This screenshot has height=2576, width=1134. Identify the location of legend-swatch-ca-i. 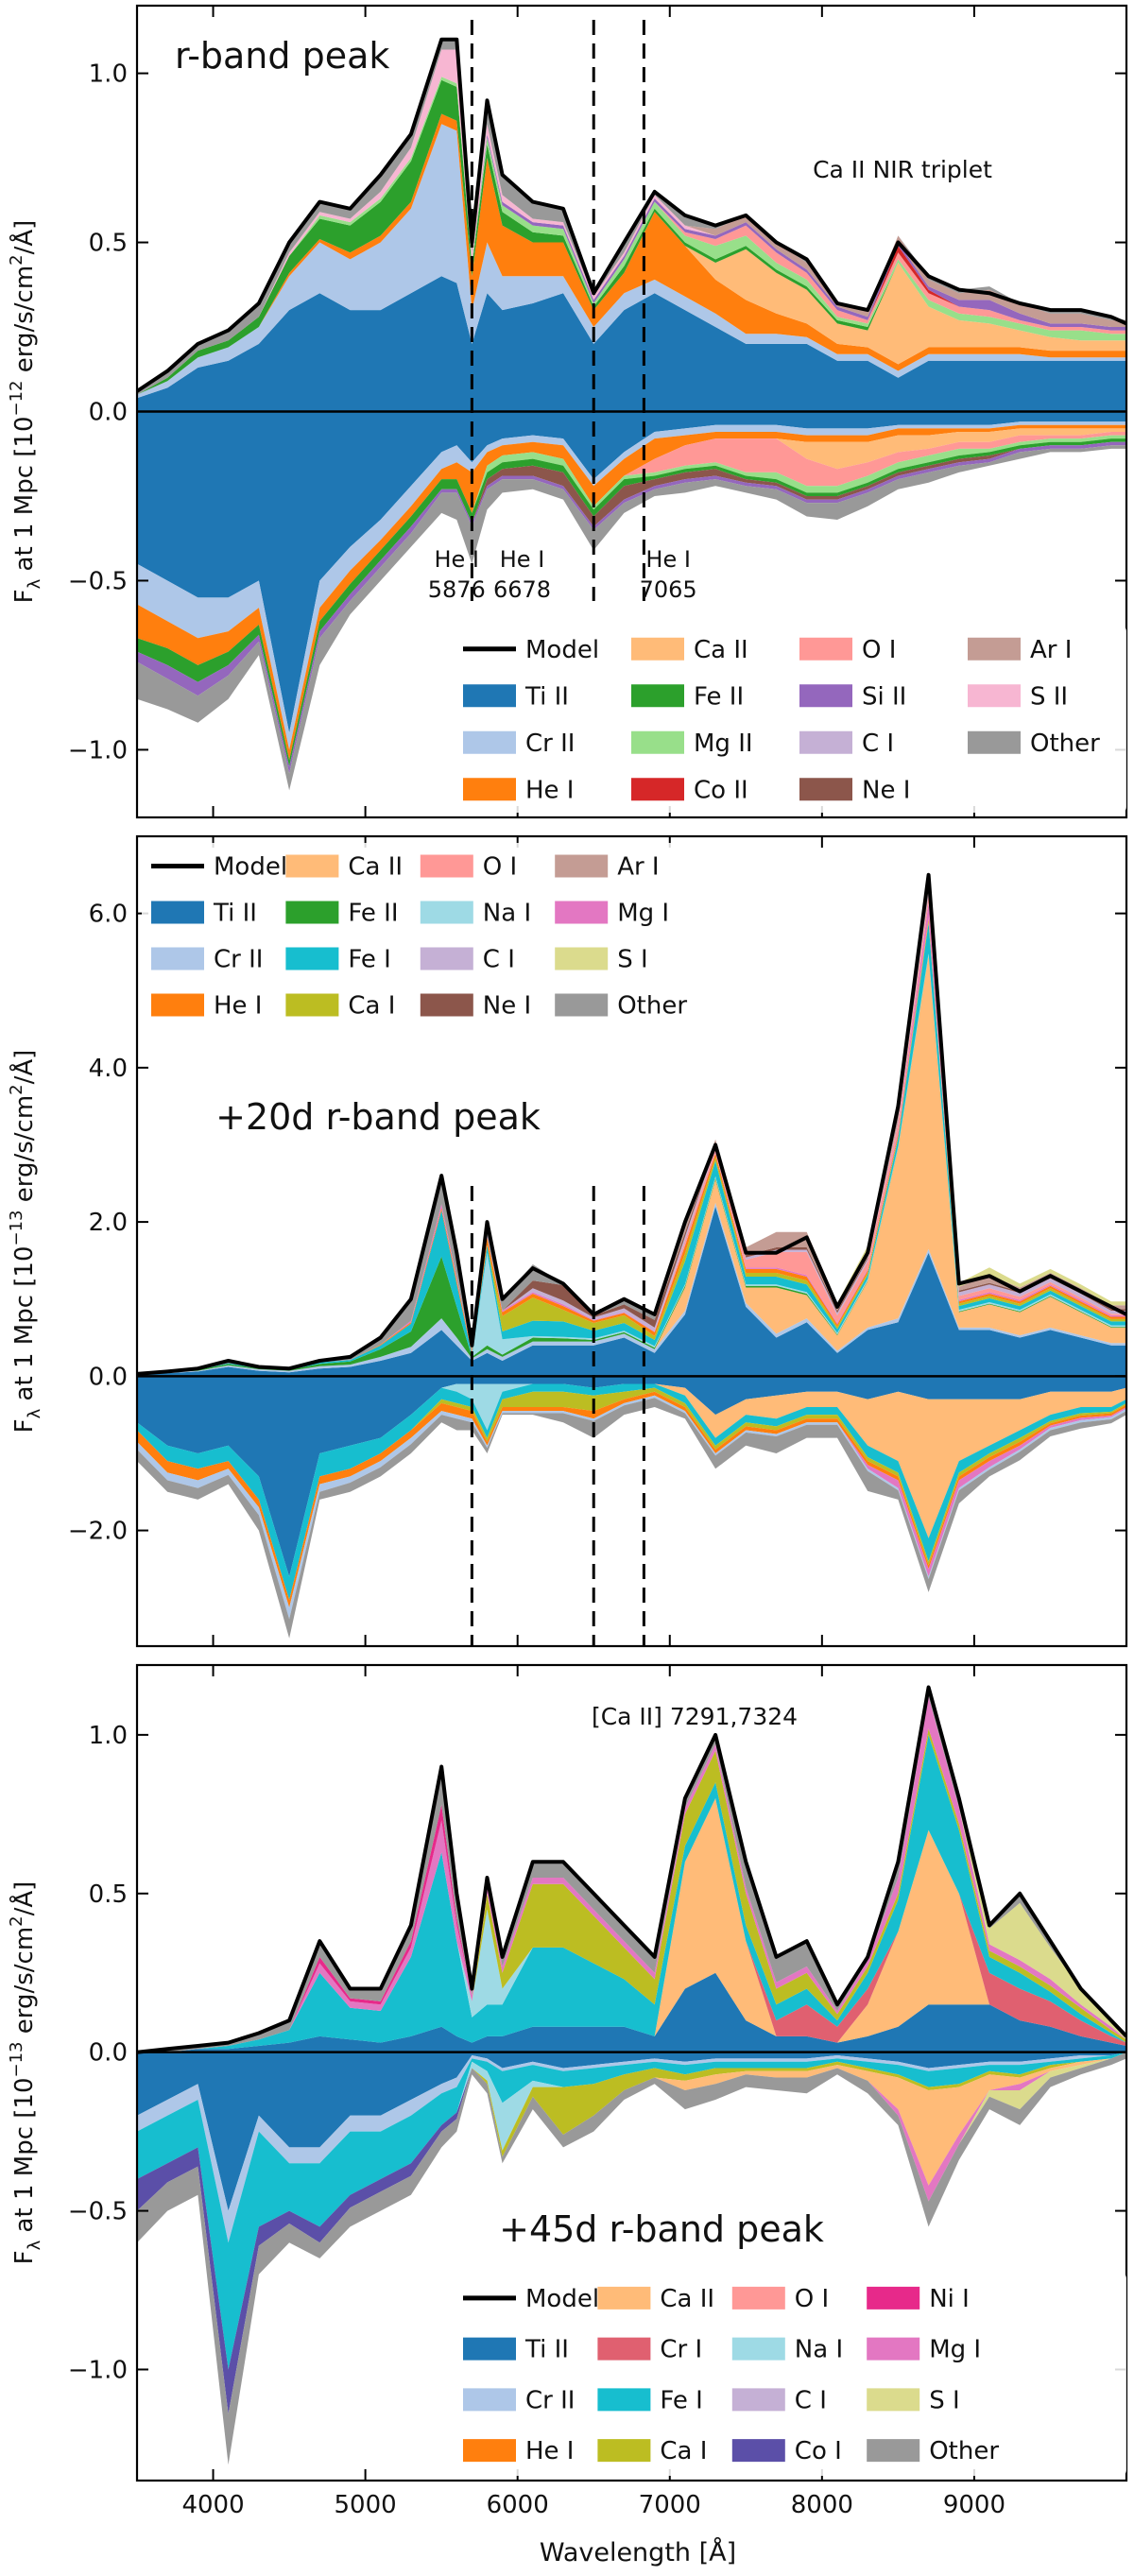
(624, 2451).